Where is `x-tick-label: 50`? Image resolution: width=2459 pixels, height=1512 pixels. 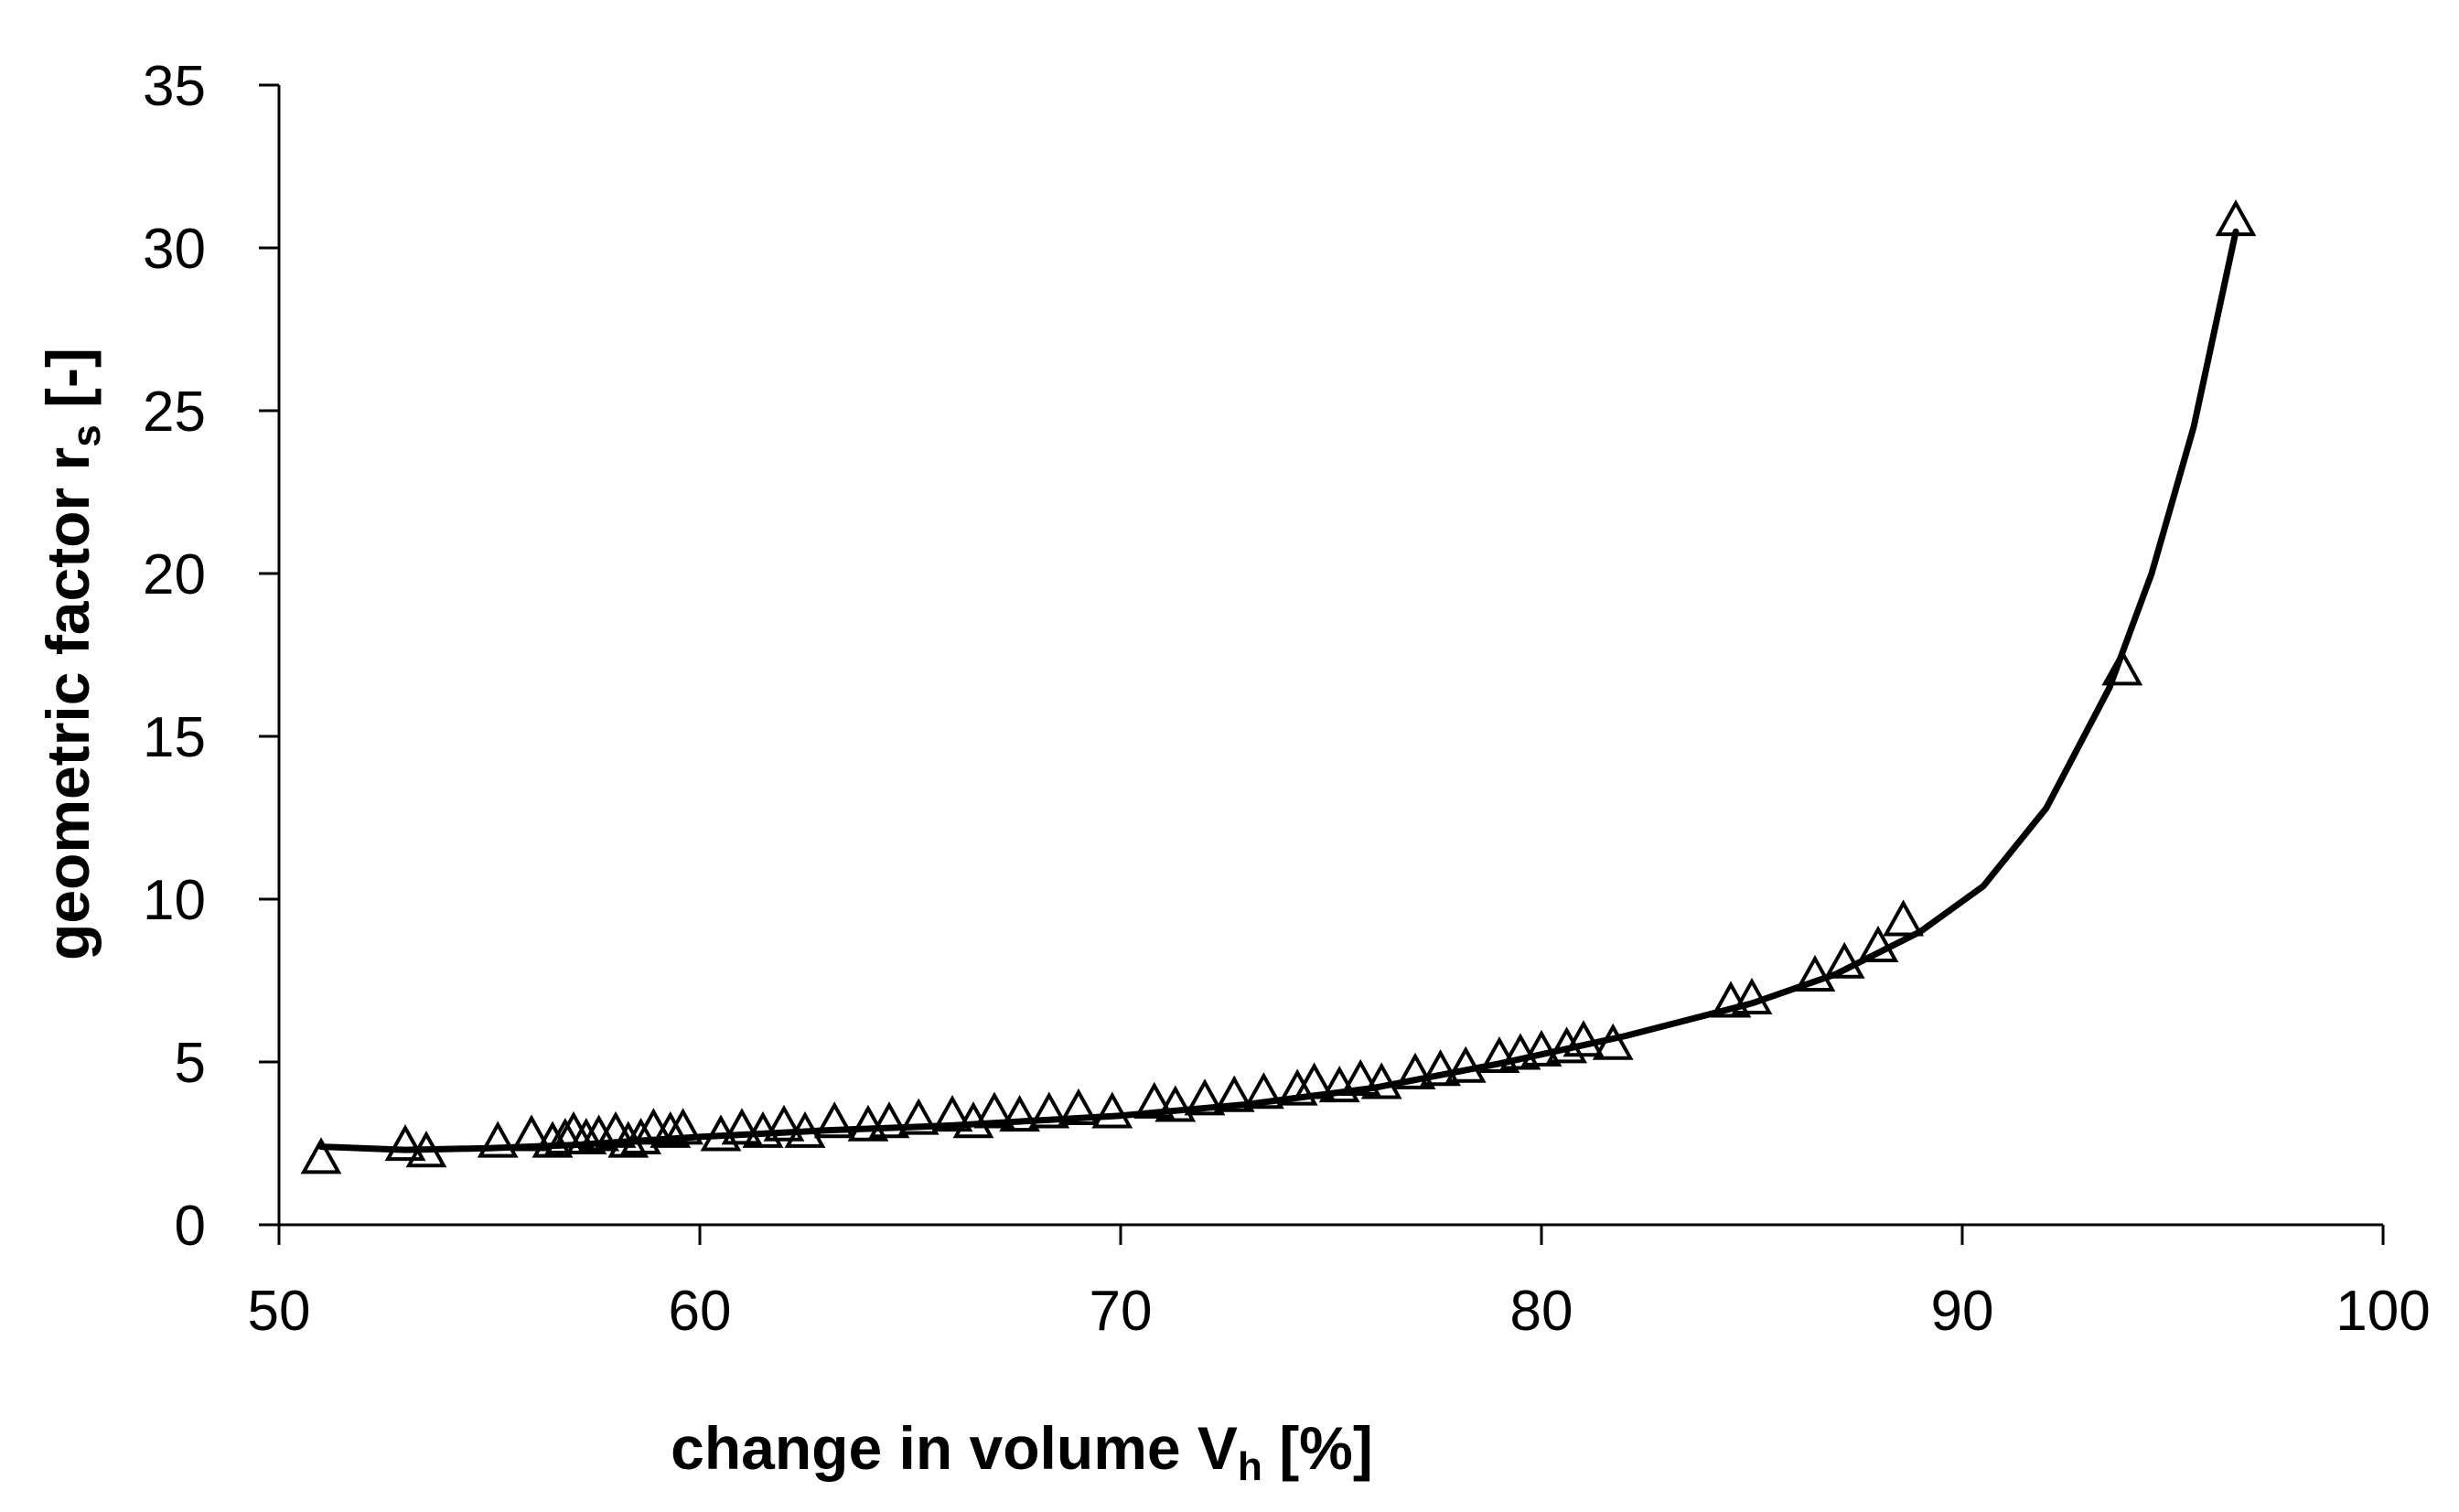
x-tick-label: 50 is located at coordinates (279, 1311).